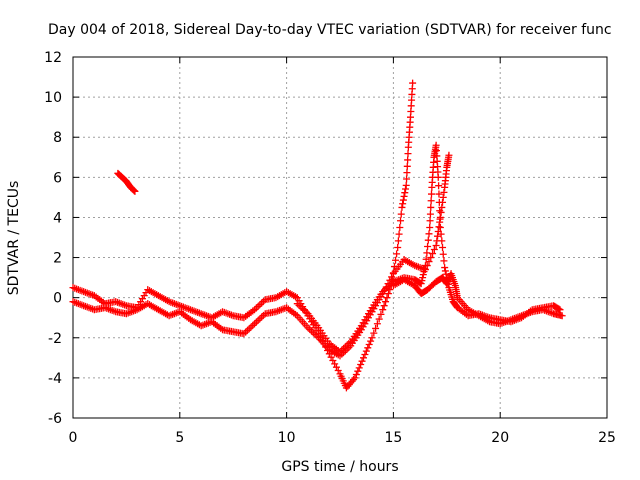 The width and height of the screenshot is (640, 480). Describe the element at coordinates (55, 339) in the screenshot. I see `y-tick-label: -2` at that location.